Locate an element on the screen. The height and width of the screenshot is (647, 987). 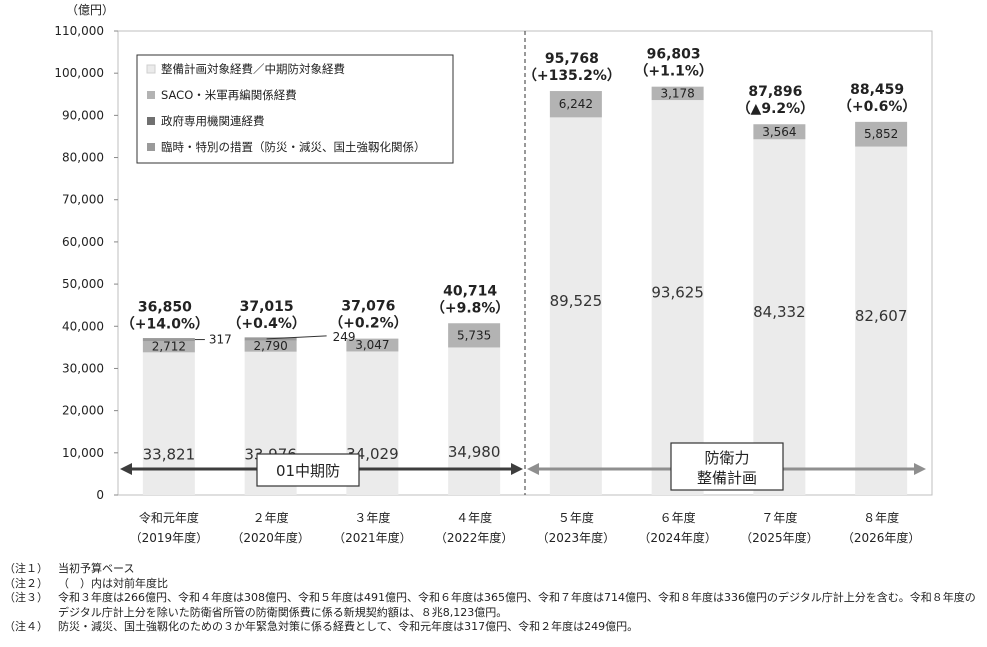
y-tick-label: 20,000 is located at coordinates (83, 411).